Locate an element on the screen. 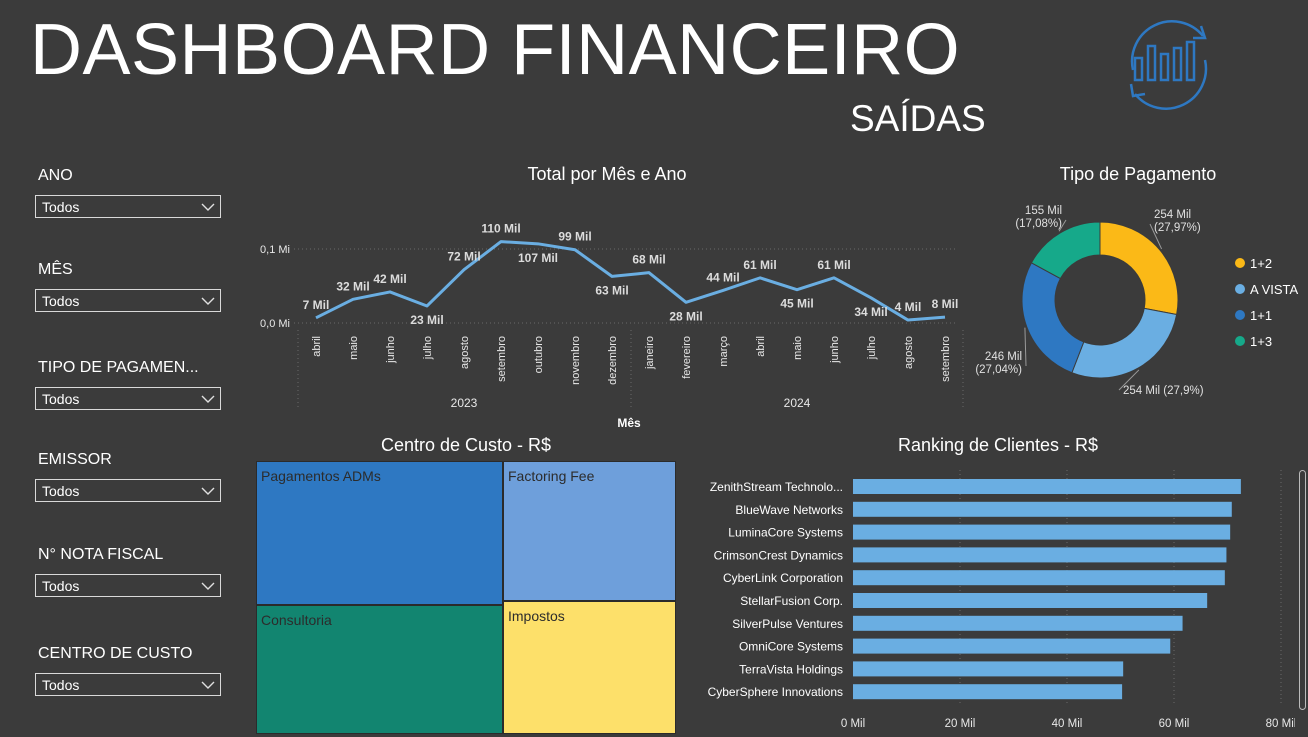 The width and height of the screenshot is (1308, 737). y-category-label: SilverPulse Ventures is located at coordinates (787, 624).